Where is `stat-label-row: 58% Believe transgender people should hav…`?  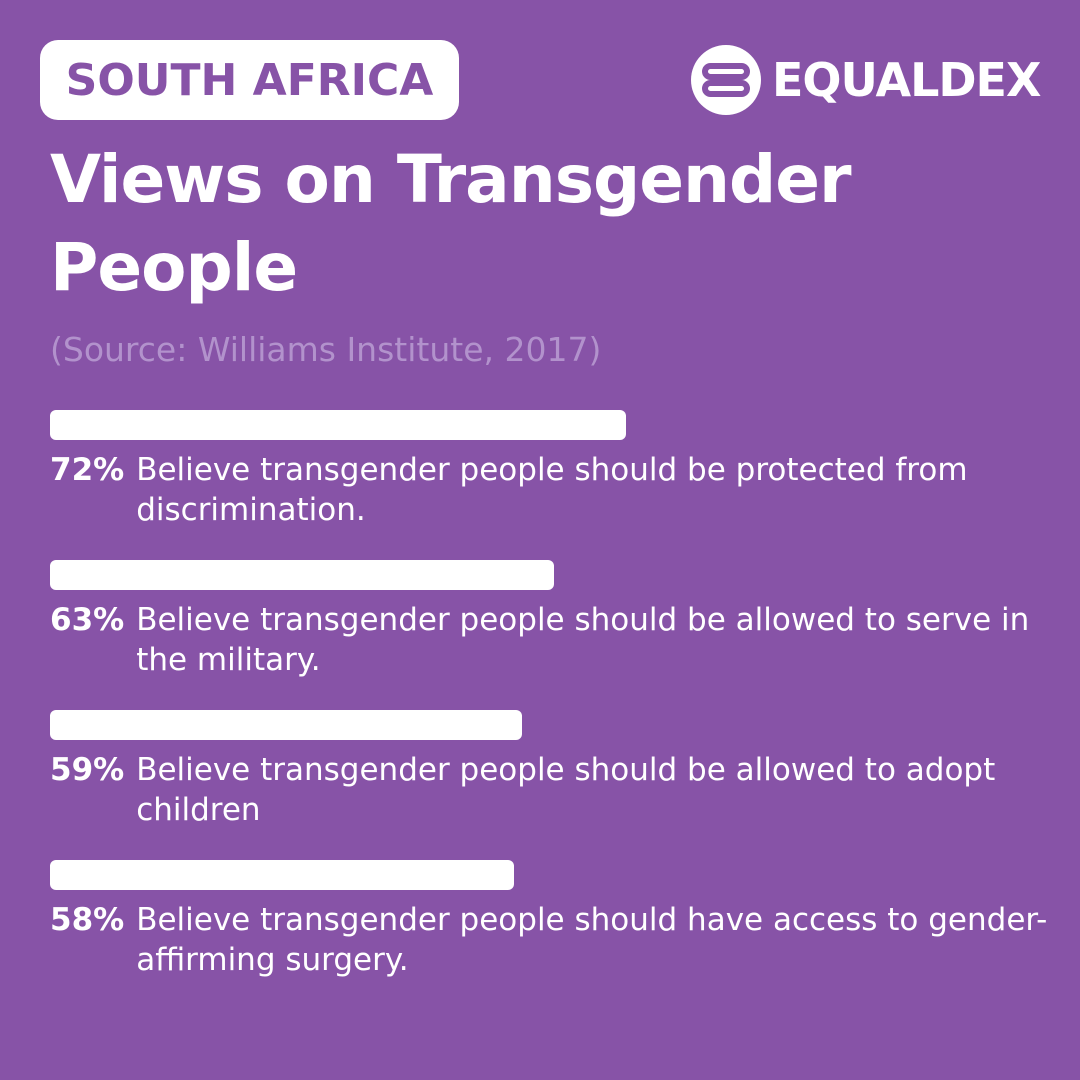
stat-label-row: 58% Believe transgender people should hav… is located at coordinates (555, 940).